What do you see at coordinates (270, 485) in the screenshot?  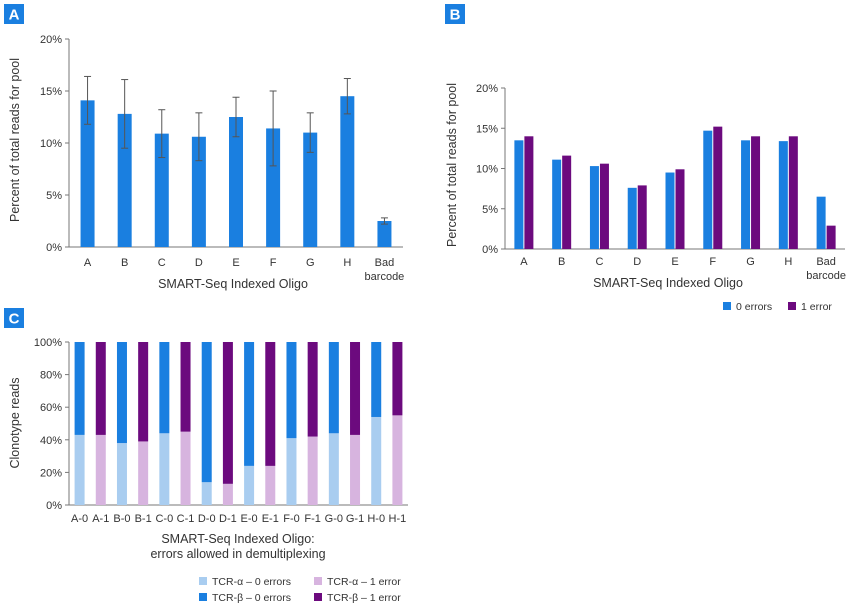 I see `bar-e-1-tcr-alpha` at bounding box center [270, 485].